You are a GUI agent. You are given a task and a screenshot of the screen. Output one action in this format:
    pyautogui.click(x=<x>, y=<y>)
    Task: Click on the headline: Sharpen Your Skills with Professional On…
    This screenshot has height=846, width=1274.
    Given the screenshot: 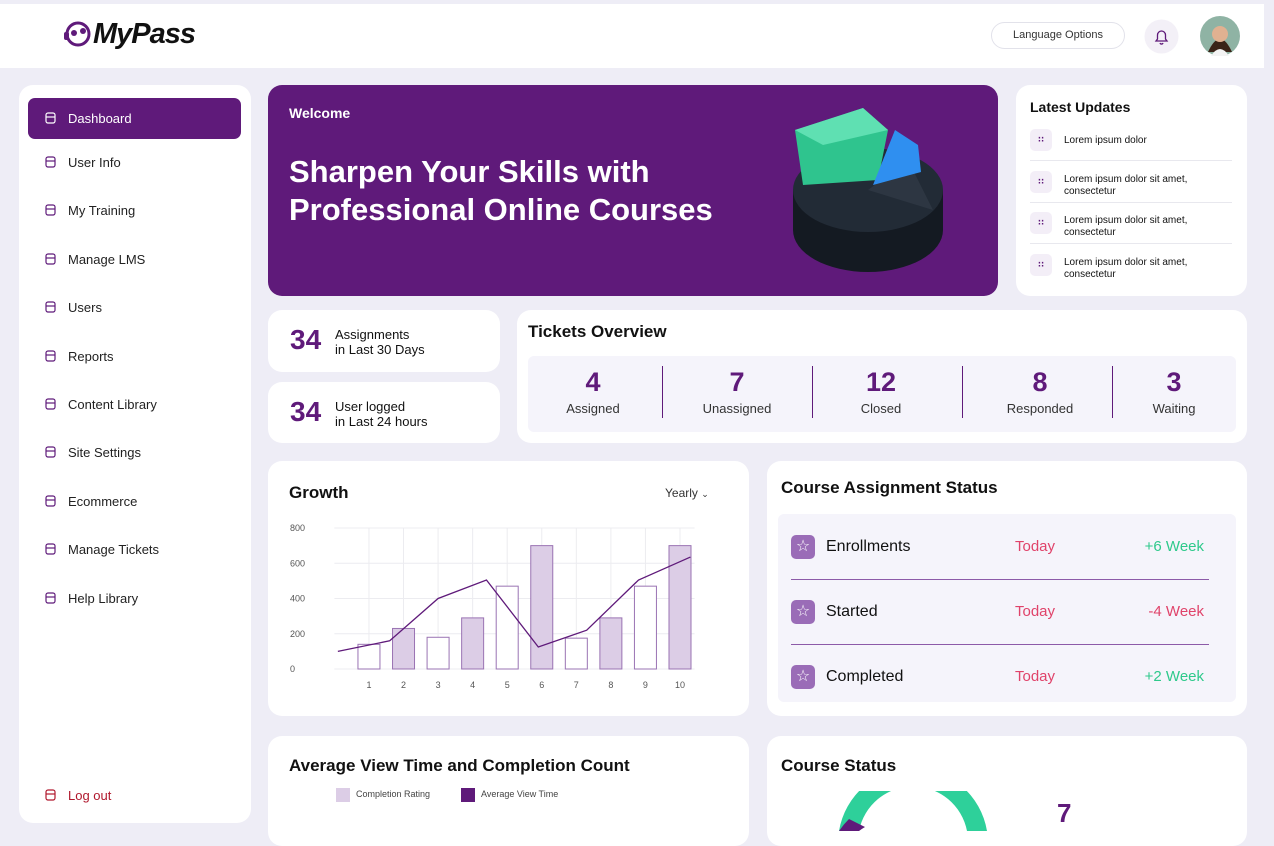 What is the action you would take?
    pyautogui.click(x=501, y=191)
    